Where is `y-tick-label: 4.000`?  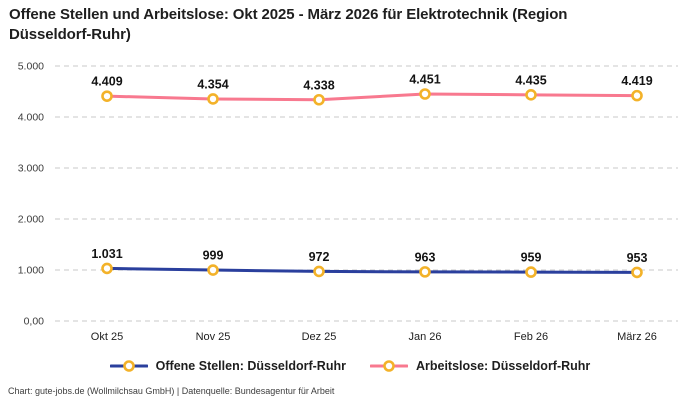
y-tick-label: 4.000 is located at coordinates (31, 118).